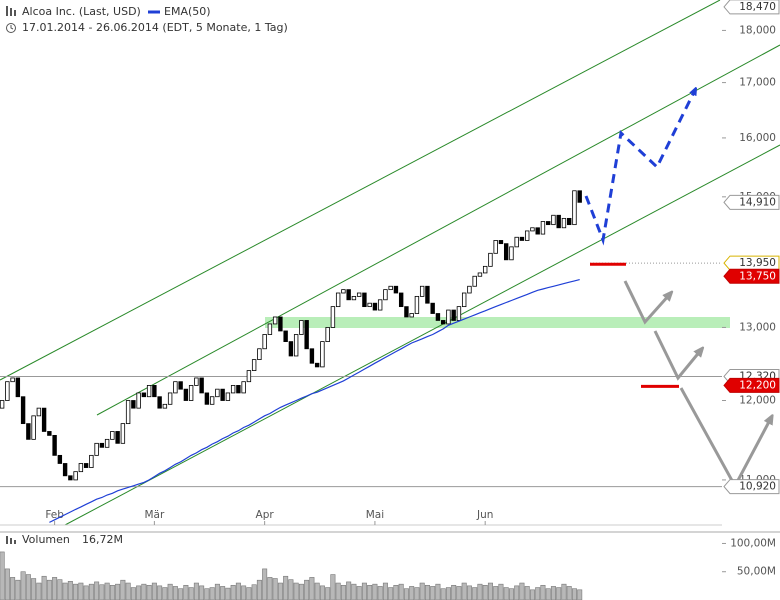 This screenshot has width=780, height=600. What do you see at coordinates (757, 276) in the screenshot?
I see `price-label: 13,750` at bounding box center [757, 276].